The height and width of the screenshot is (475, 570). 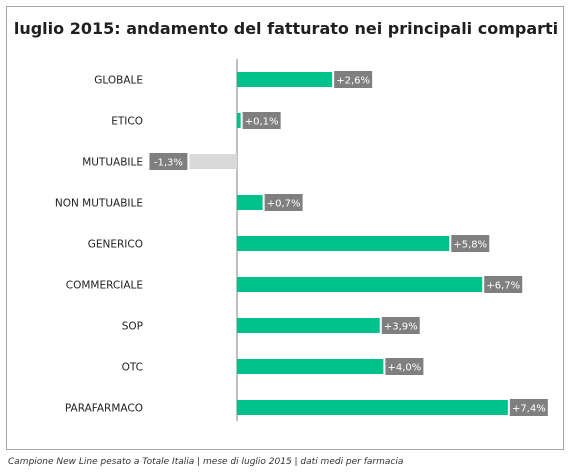 What do you see at coordinates (99, 204) in the screenshot?
I see `category-label: NON MUTUABILE` at bounding box center [99, 204].